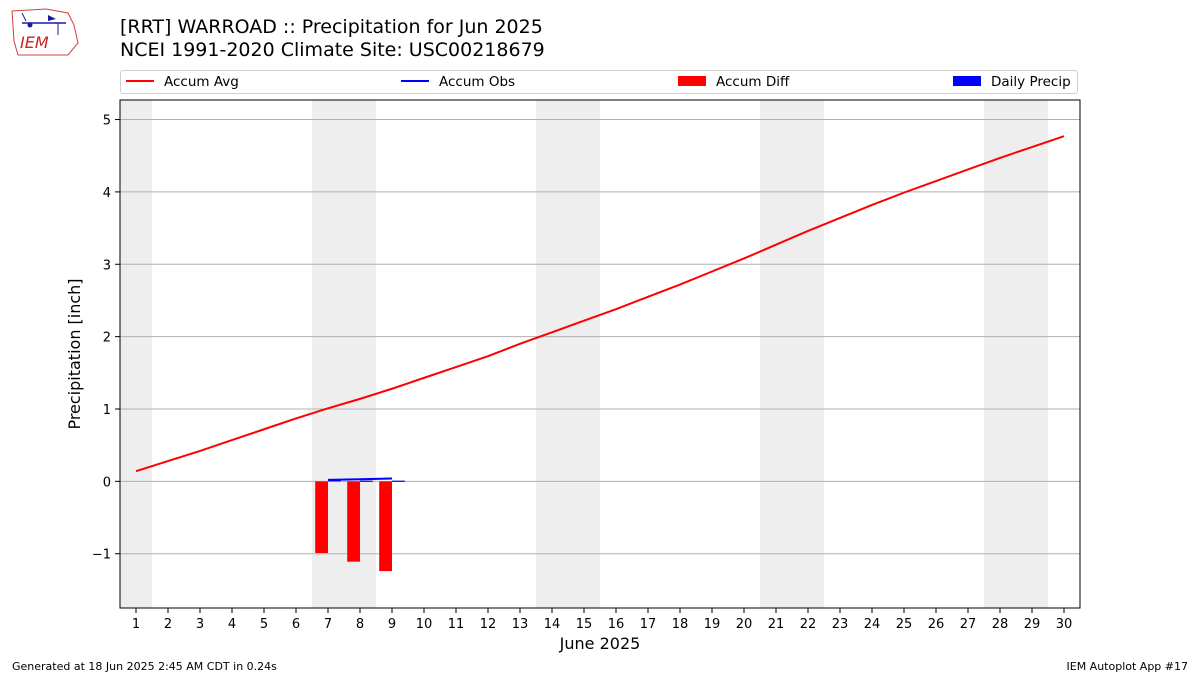  I want to click on x-tick-label: 3, so click(200, 624).